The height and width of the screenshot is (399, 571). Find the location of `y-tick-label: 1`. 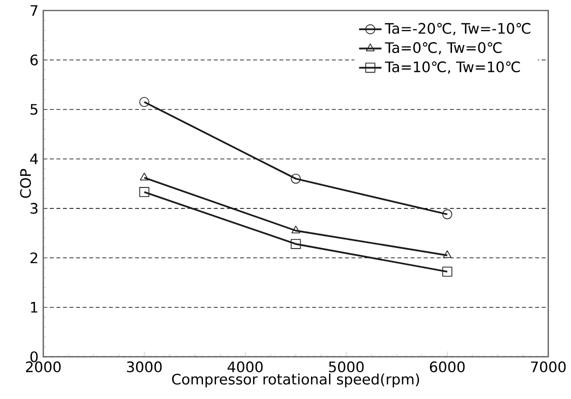

y-tick-label: 1 is located at coordinates (34, 307).